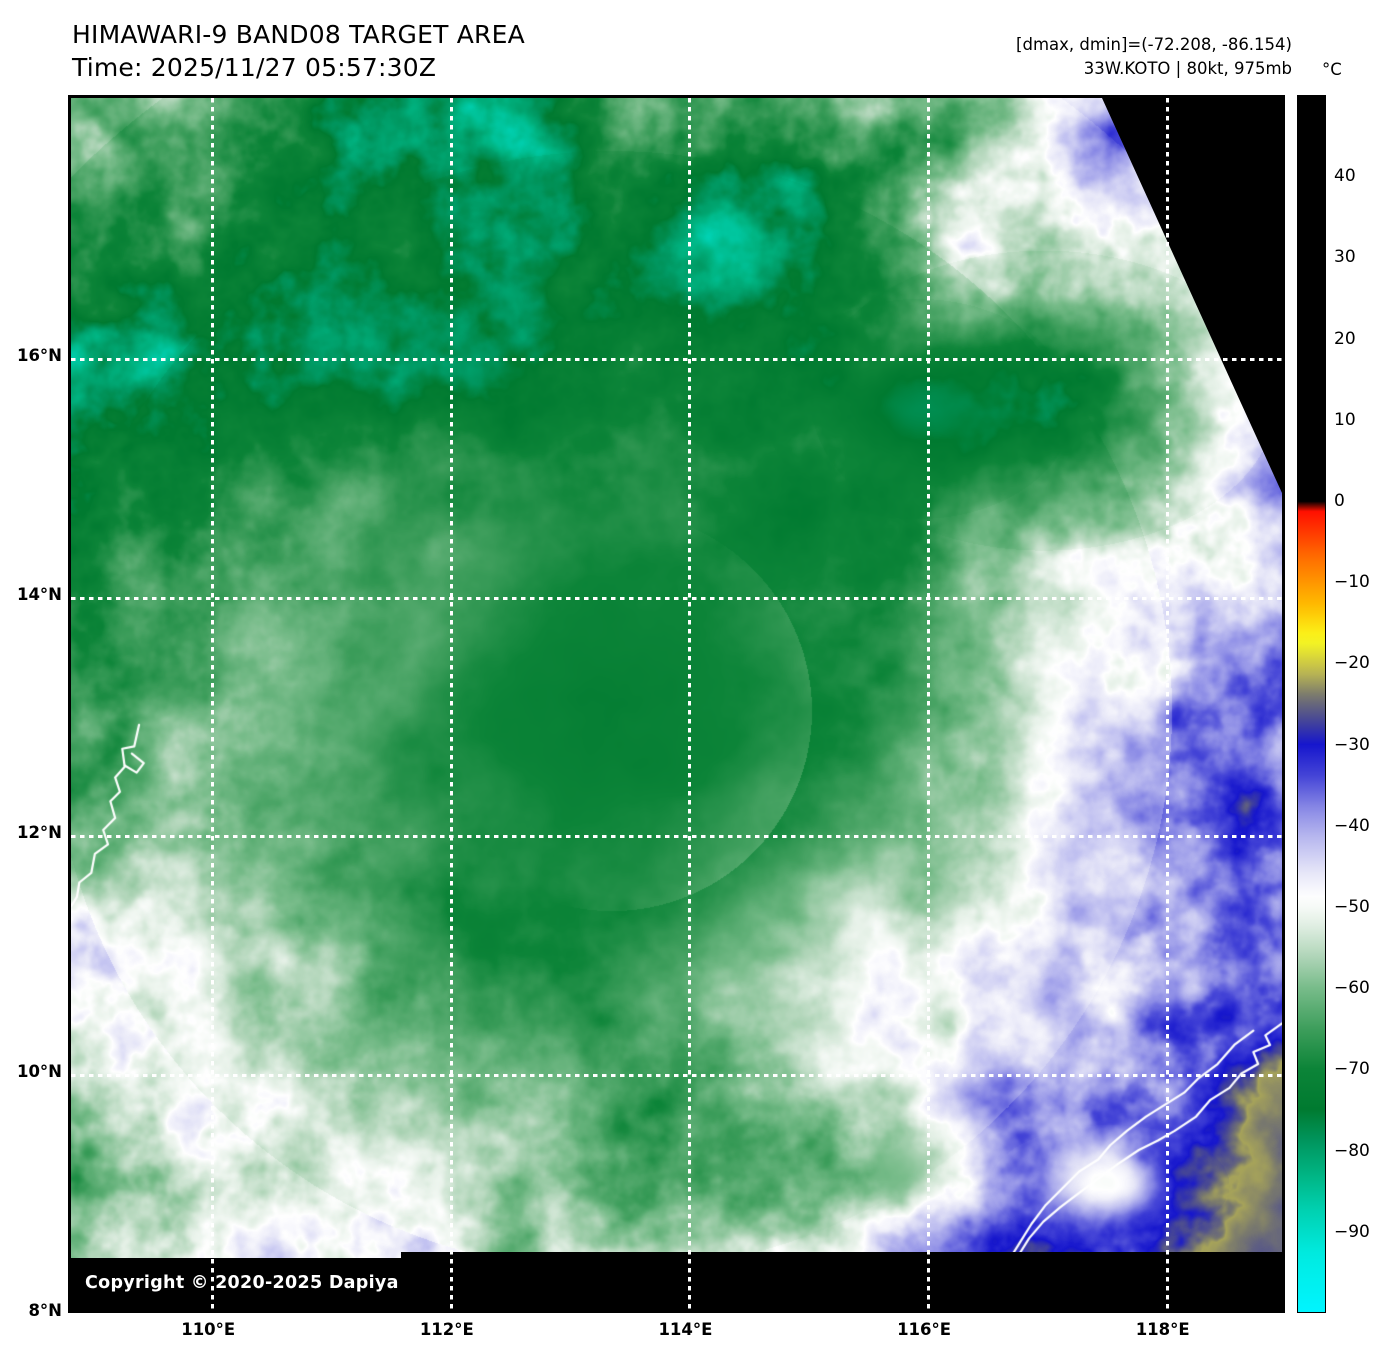 The width and height of the screenshot is (1390, 1359). What do you see at coordinates (1352, 1231) in the screenshot?
I see `colorbar-tick--90: −90` at bounding box center [1352, 1231].